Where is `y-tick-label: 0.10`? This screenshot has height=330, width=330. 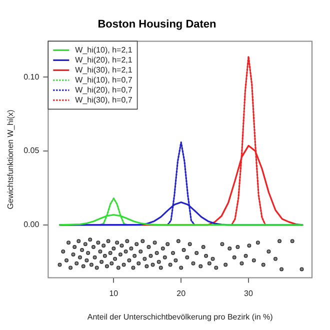
y-tick-label: 0.10 is located at coordinates (32, 77).